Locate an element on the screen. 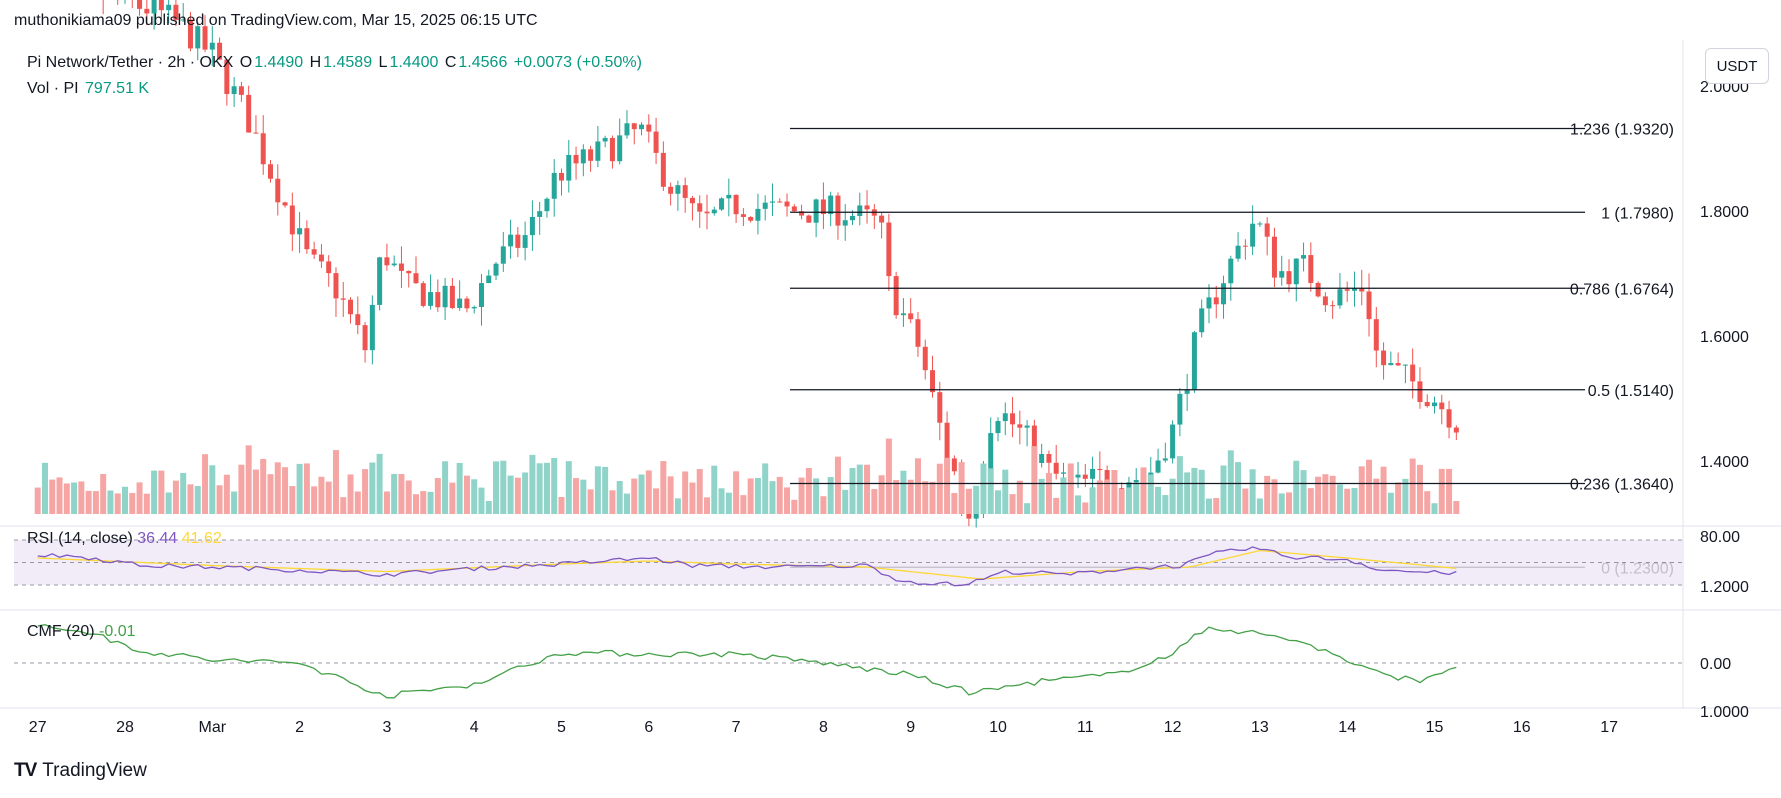 This screenshot has width=1781, height=798. rsi-label: RSI (14, close) is located at coordinates (80, 538).